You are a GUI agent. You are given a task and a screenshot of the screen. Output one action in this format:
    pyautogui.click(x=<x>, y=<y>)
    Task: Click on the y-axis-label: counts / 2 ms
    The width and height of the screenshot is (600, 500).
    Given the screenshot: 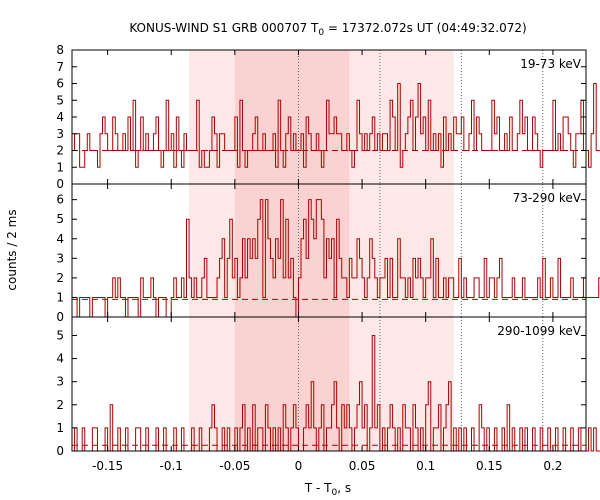 What is the action you would take?
    pyautogui.click(x=12, y=249)
    